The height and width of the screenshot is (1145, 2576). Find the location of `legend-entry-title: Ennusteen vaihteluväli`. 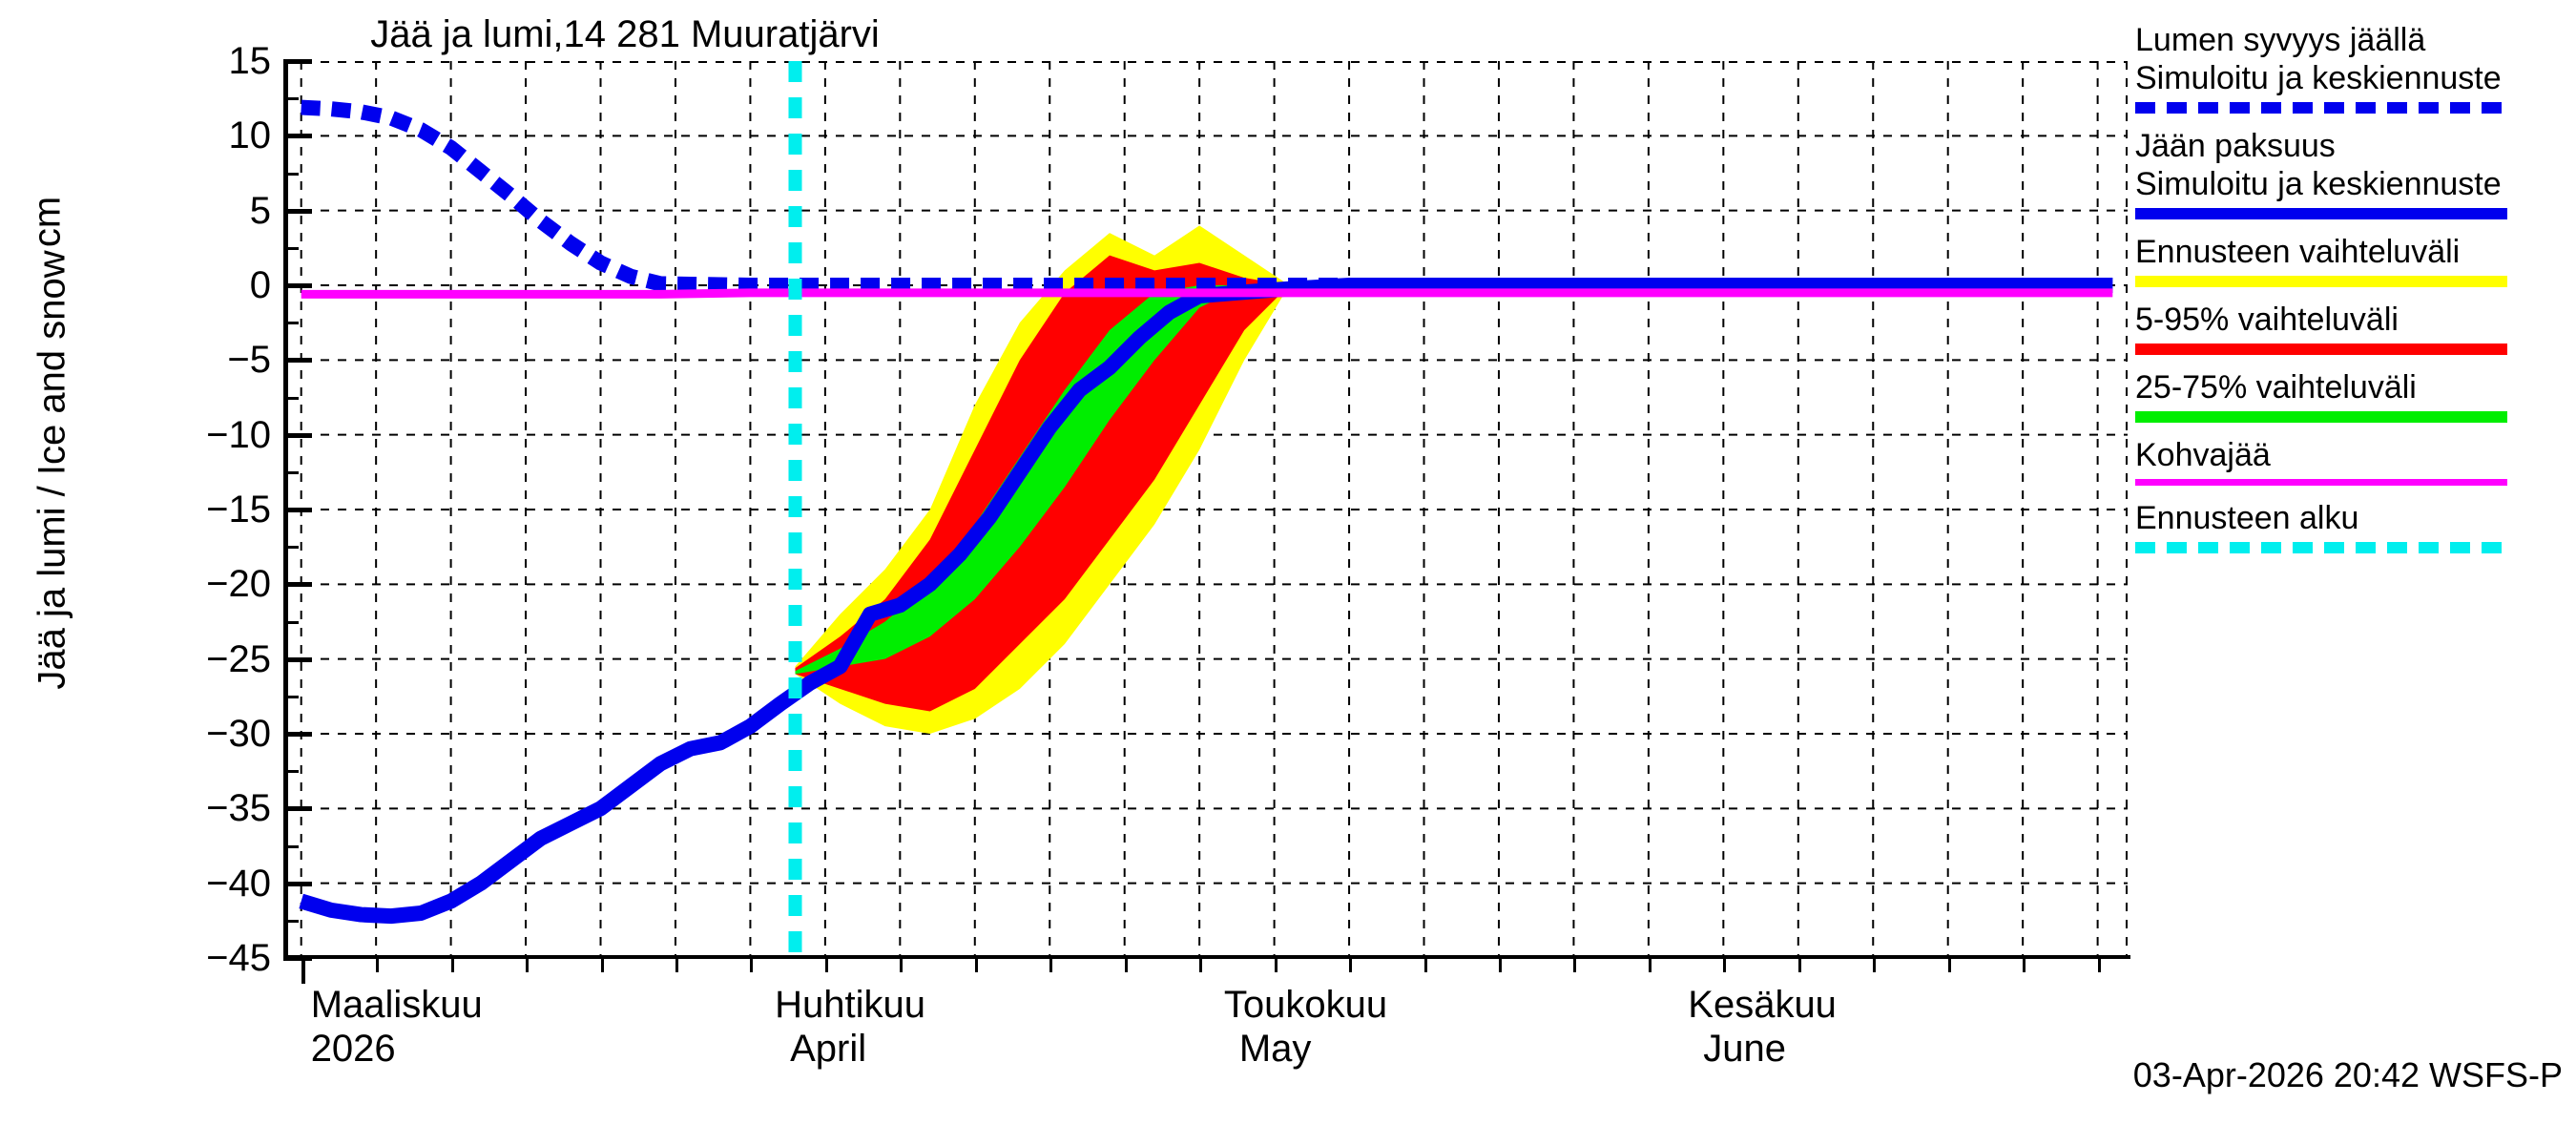

legend-entry-title: Ennusteen vaihteluväli is located at coordinates (2298, 252).